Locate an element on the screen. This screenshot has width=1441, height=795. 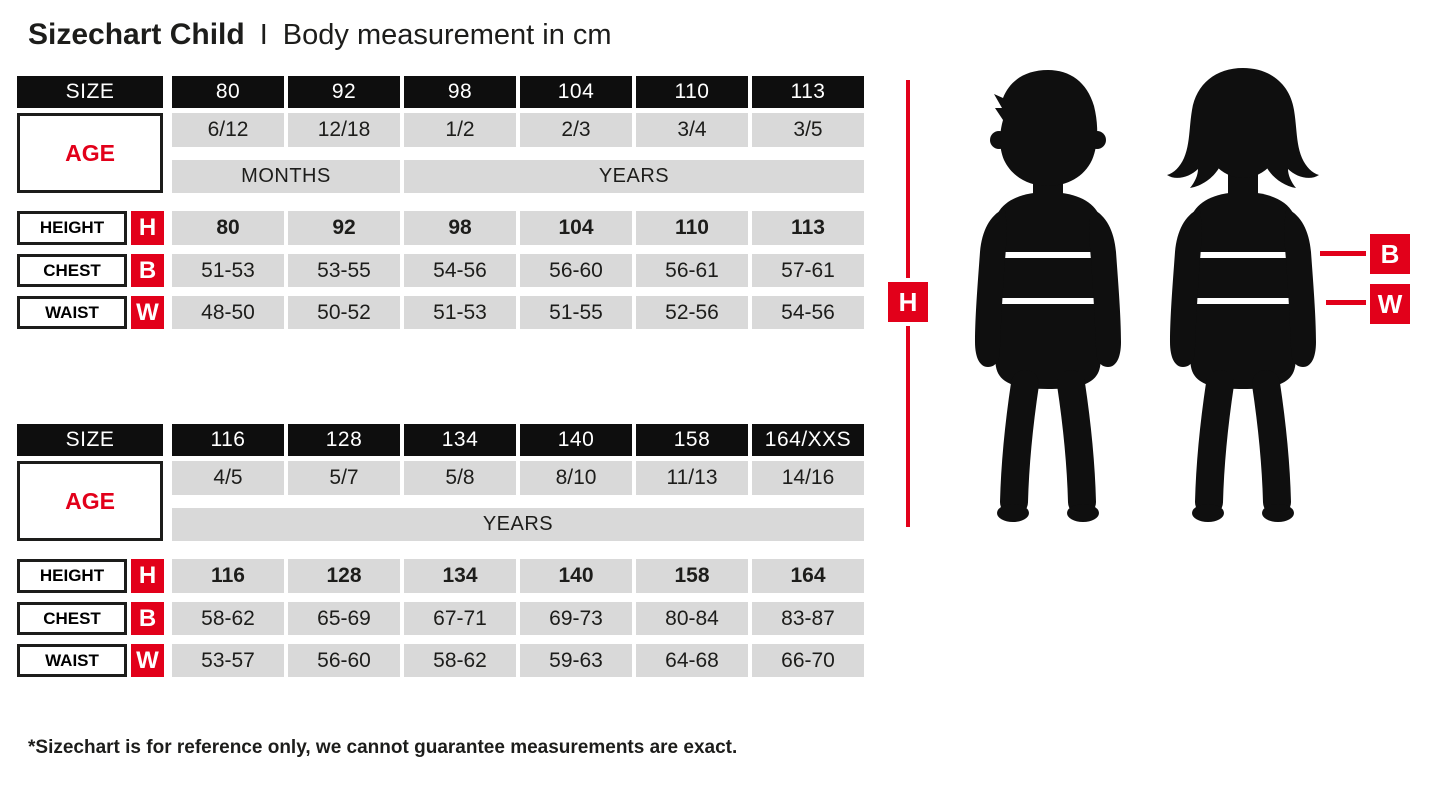
chest-cell: 57-61 is located at coordinates (808, 270).